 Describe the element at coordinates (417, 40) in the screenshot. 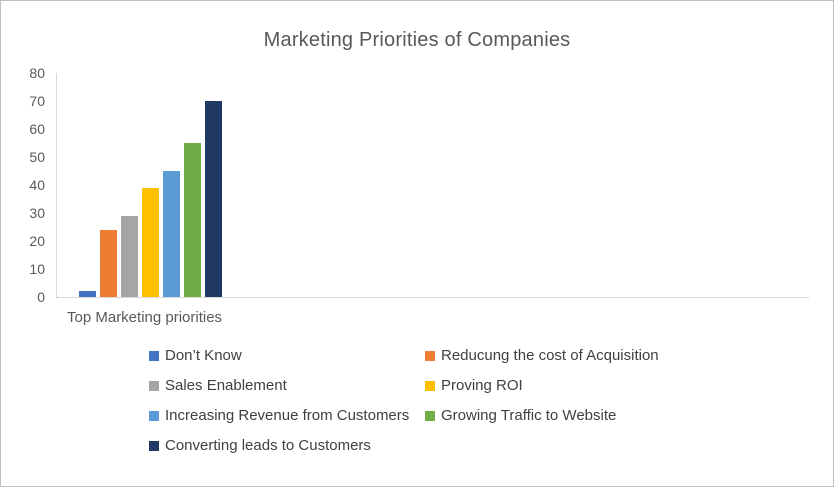

I see `chart-title: Marketing Priorities of Companies` at that location.